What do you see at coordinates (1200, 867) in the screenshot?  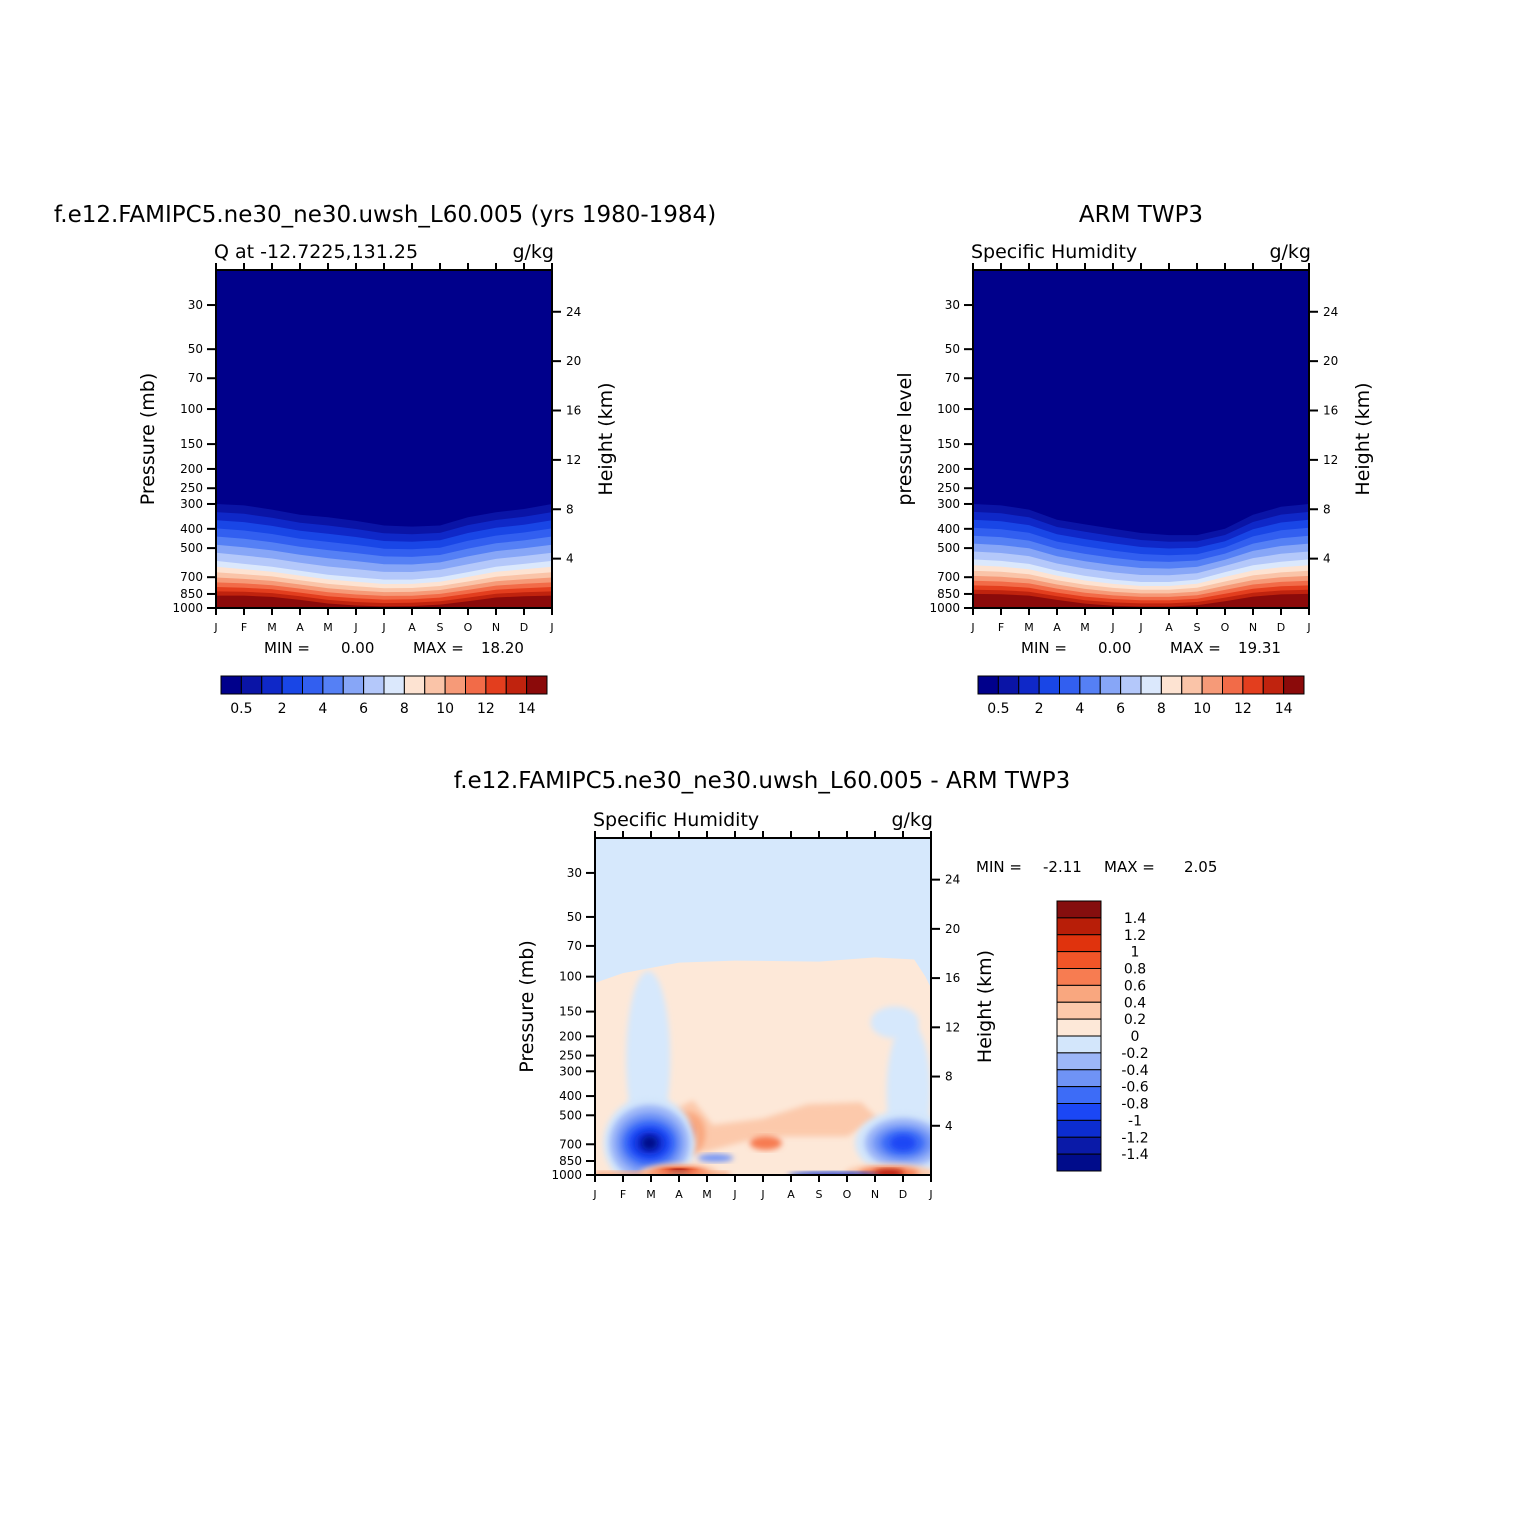 I see `max-value: 2.05` at bounding box center [1200, 867].